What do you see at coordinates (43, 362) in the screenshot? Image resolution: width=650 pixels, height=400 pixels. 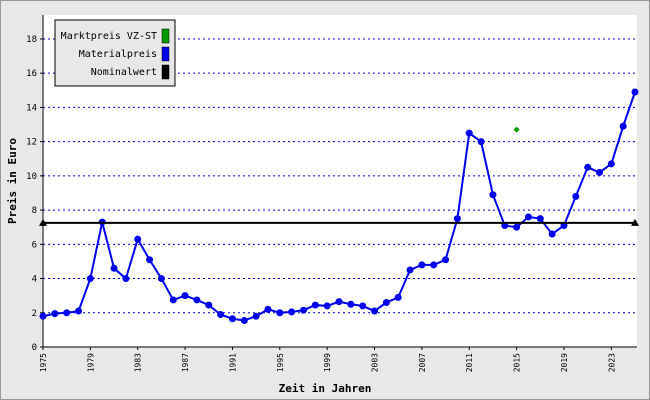 I see `x-tick-label: 1975` at bounding box center [43, 362].